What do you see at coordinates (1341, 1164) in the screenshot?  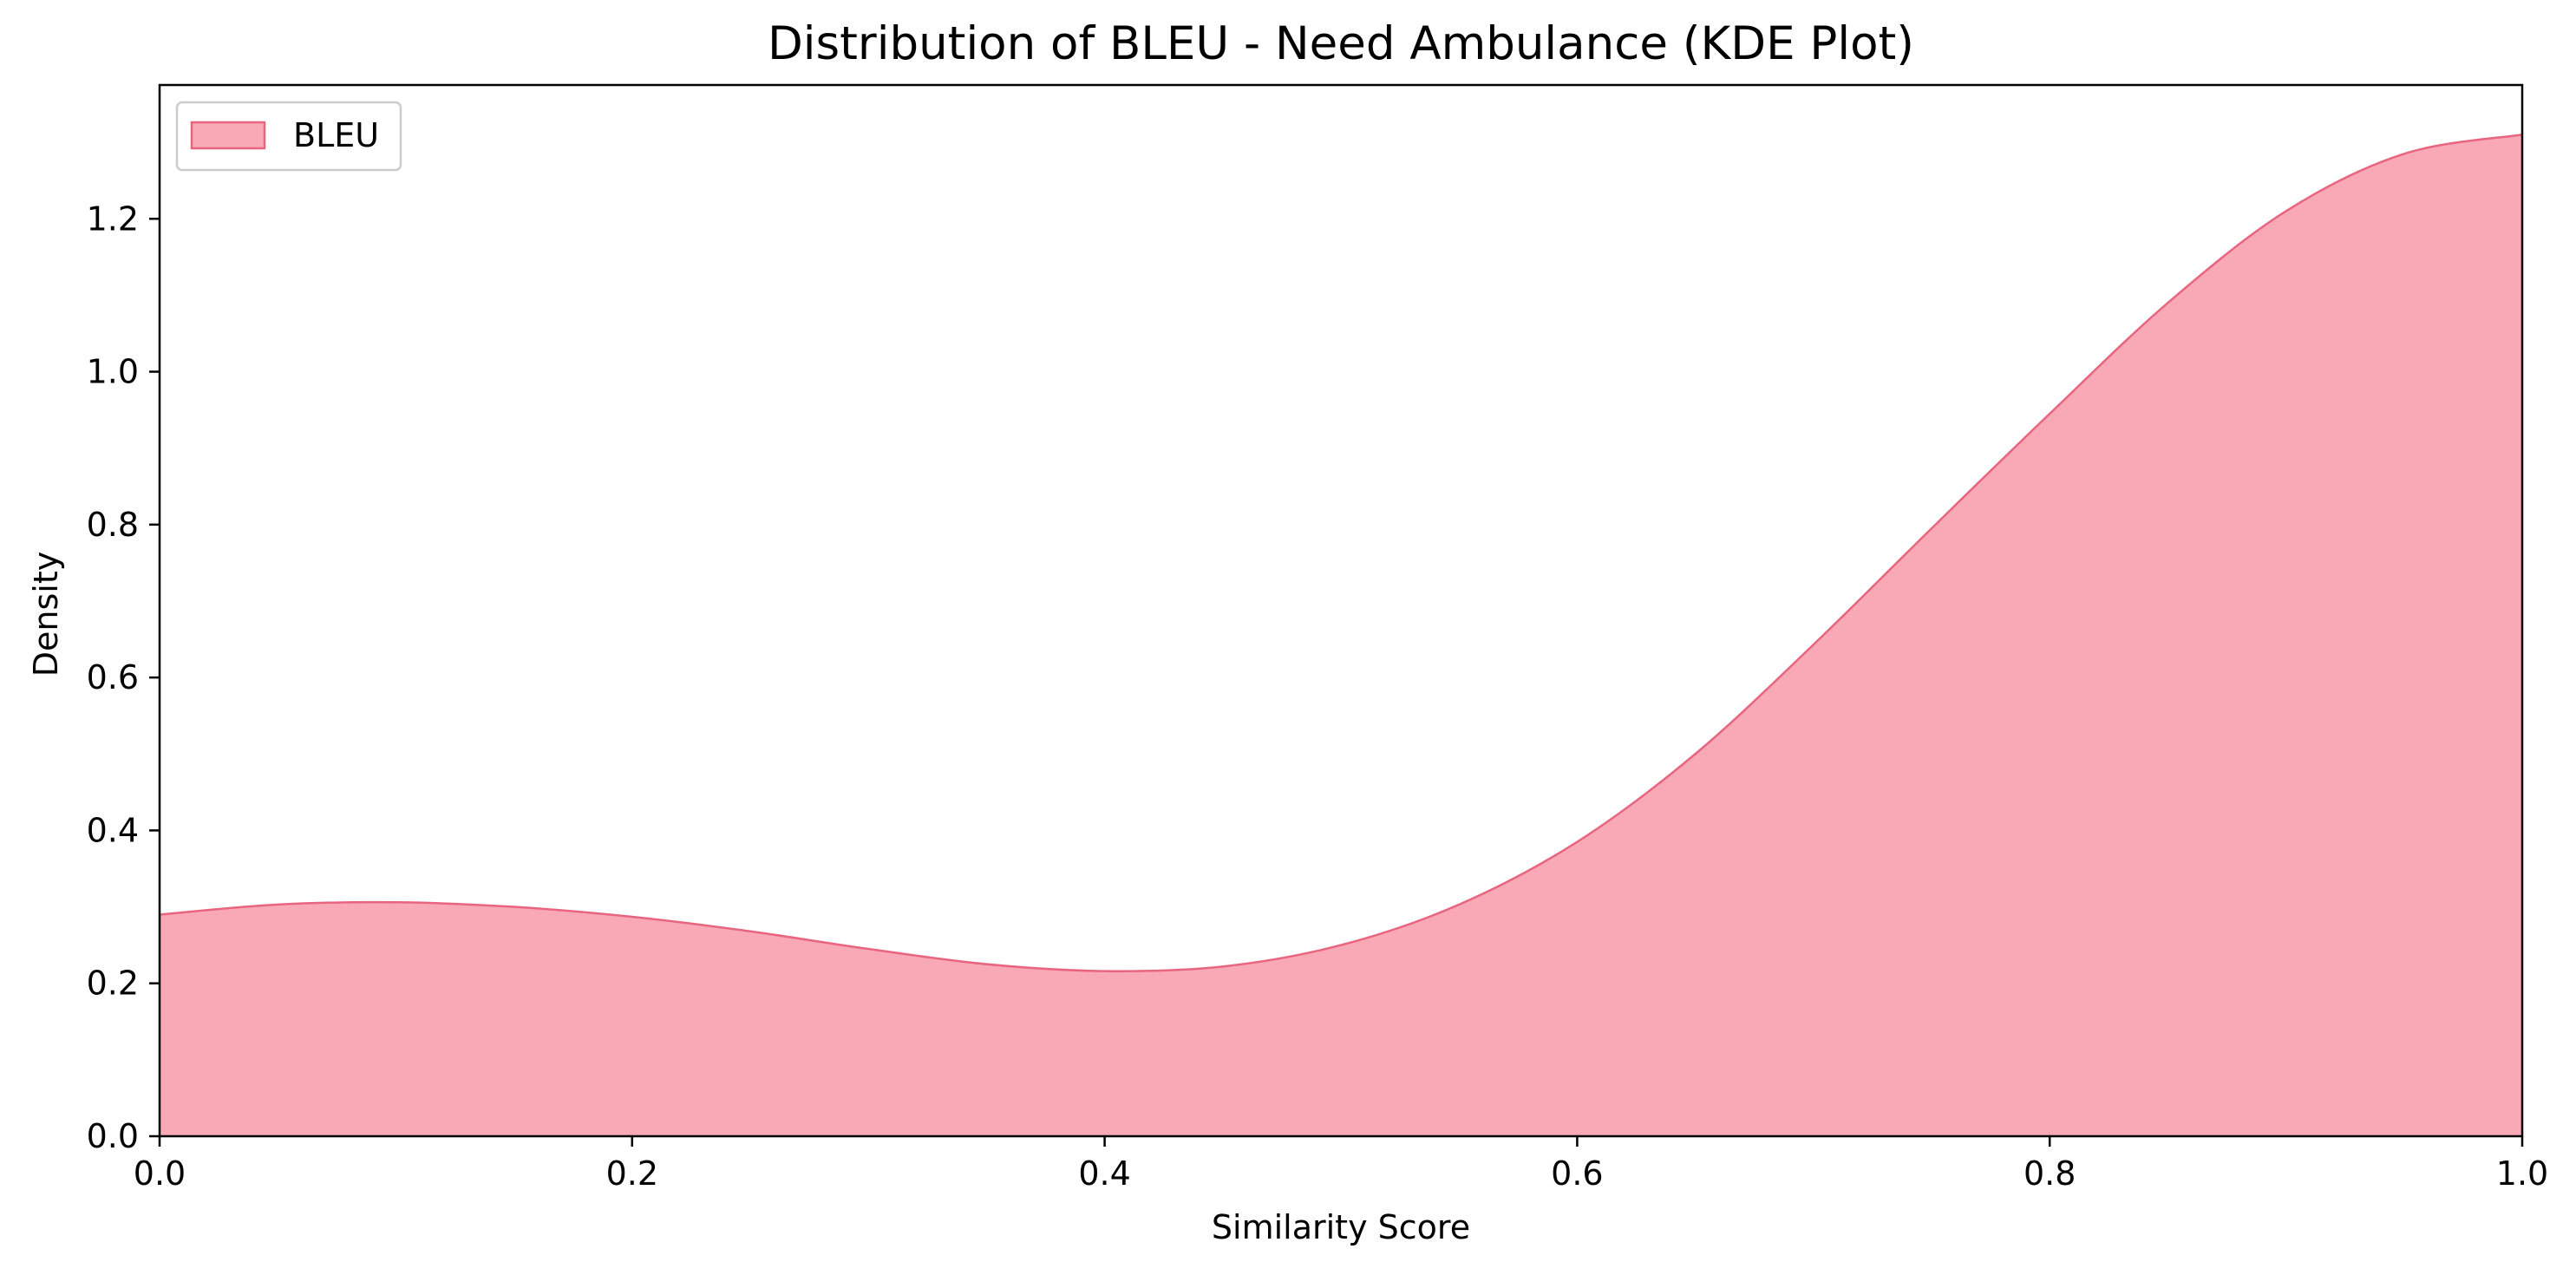 I see `x-axis-ticks: 0.0 0.2 0.4 0.6 0.8 1.0` at bounding box center [1341, 1164].